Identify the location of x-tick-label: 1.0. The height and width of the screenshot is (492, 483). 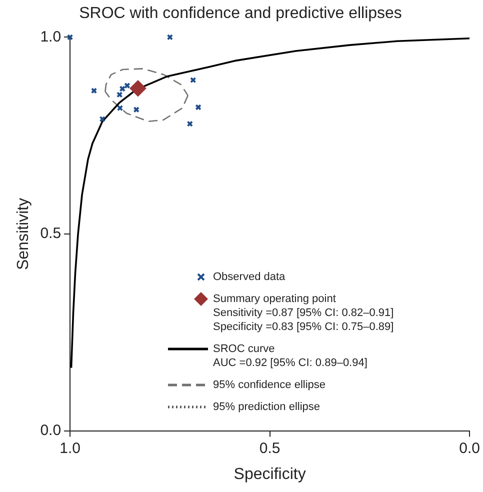
(70, 448).